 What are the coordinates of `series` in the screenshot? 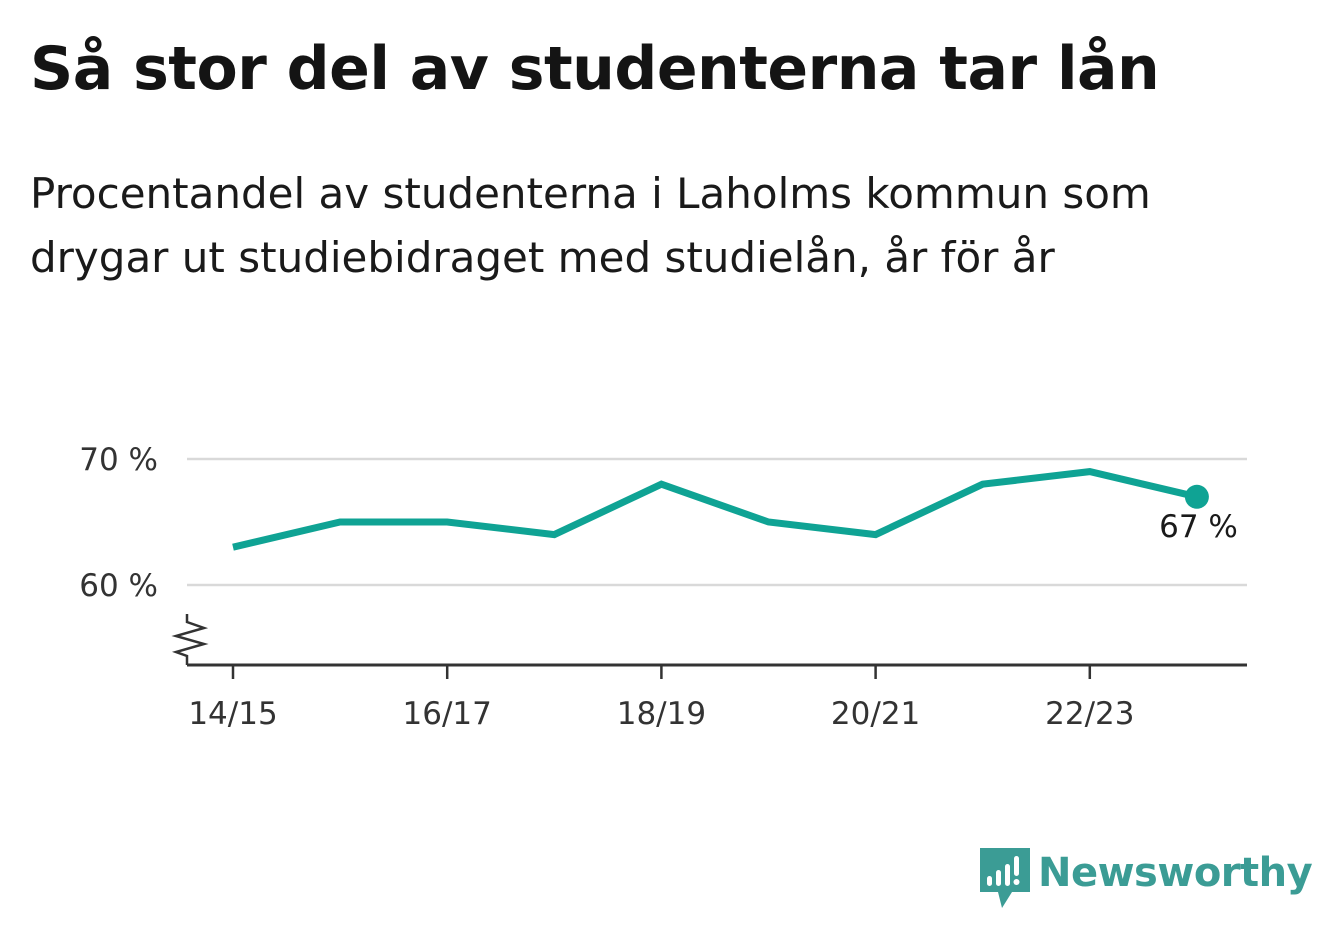 It's located at (720, 509).